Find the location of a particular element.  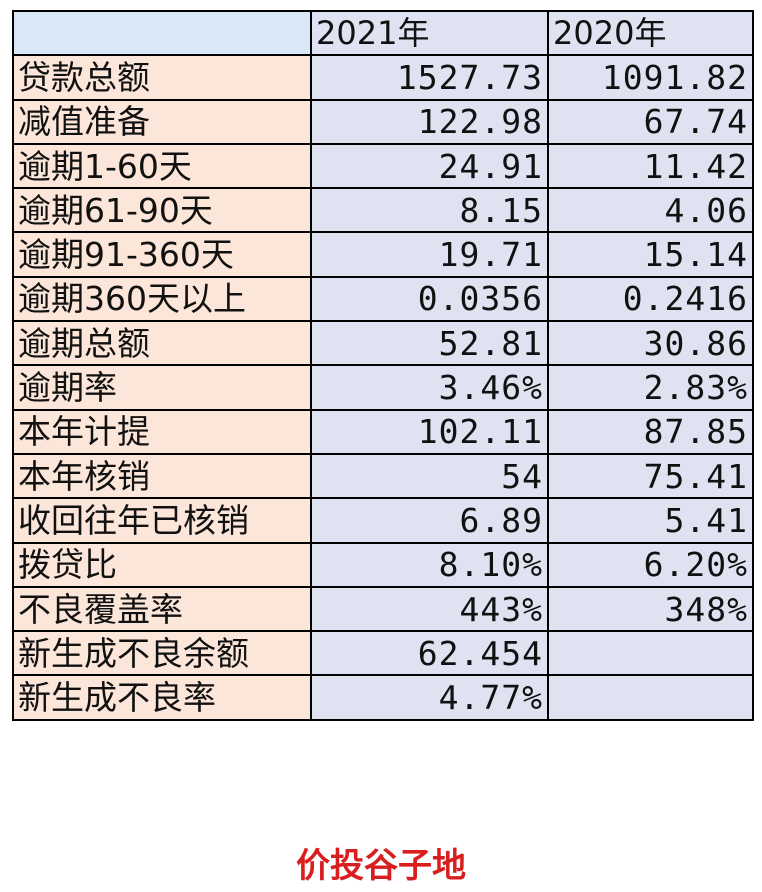

table-row: 逾期61-90天 8.15 4.06 is located at coordinates (383, 210).